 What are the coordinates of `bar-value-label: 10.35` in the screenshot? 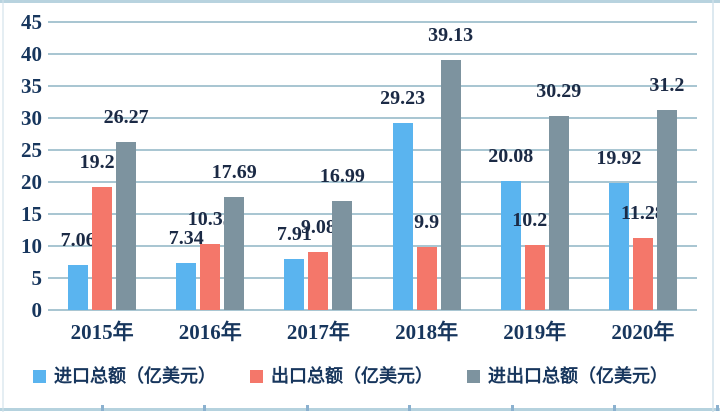 It's located at (210, 218).